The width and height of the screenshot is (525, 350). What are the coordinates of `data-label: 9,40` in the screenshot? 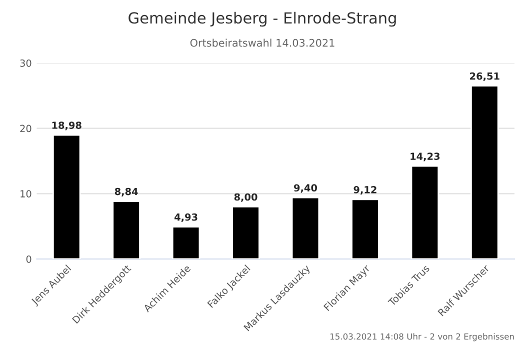 It's located at (306, 188).